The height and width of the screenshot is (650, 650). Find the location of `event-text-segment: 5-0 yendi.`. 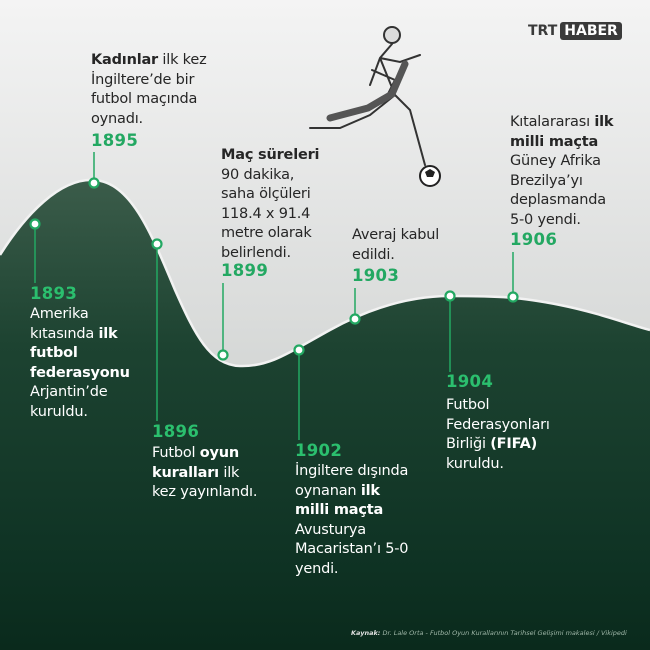

event-text-segment: 5-0 yendi. is located at coordinates (545, 219).